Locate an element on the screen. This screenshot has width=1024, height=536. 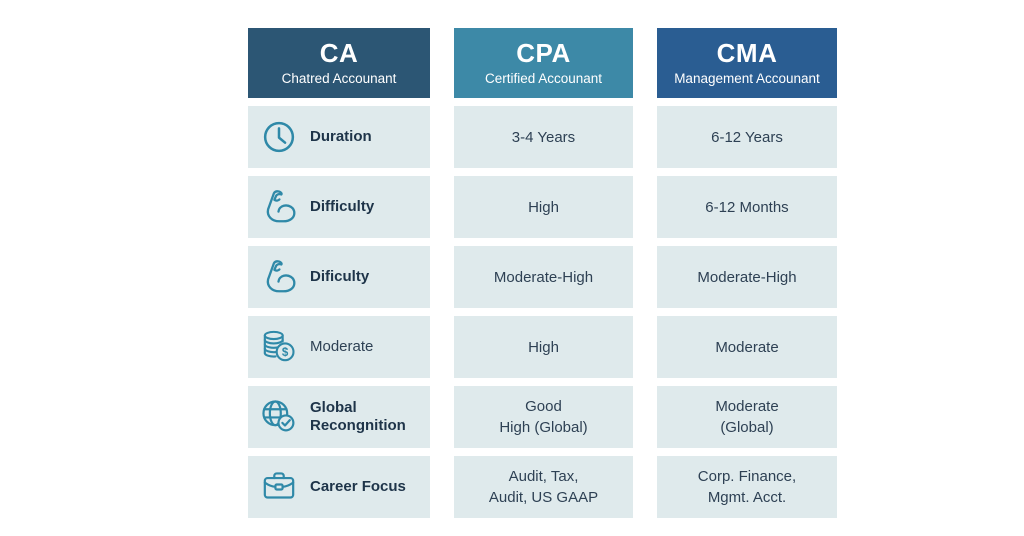
column-subtitle: Chatred Accounant is located at coordinates (339, 78).